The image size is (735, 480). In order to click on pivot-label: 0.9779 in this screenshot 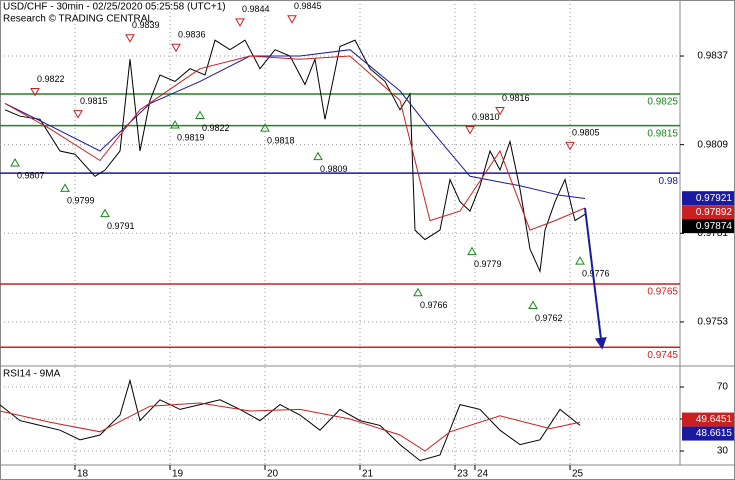, I will do `click(488, 264)`.